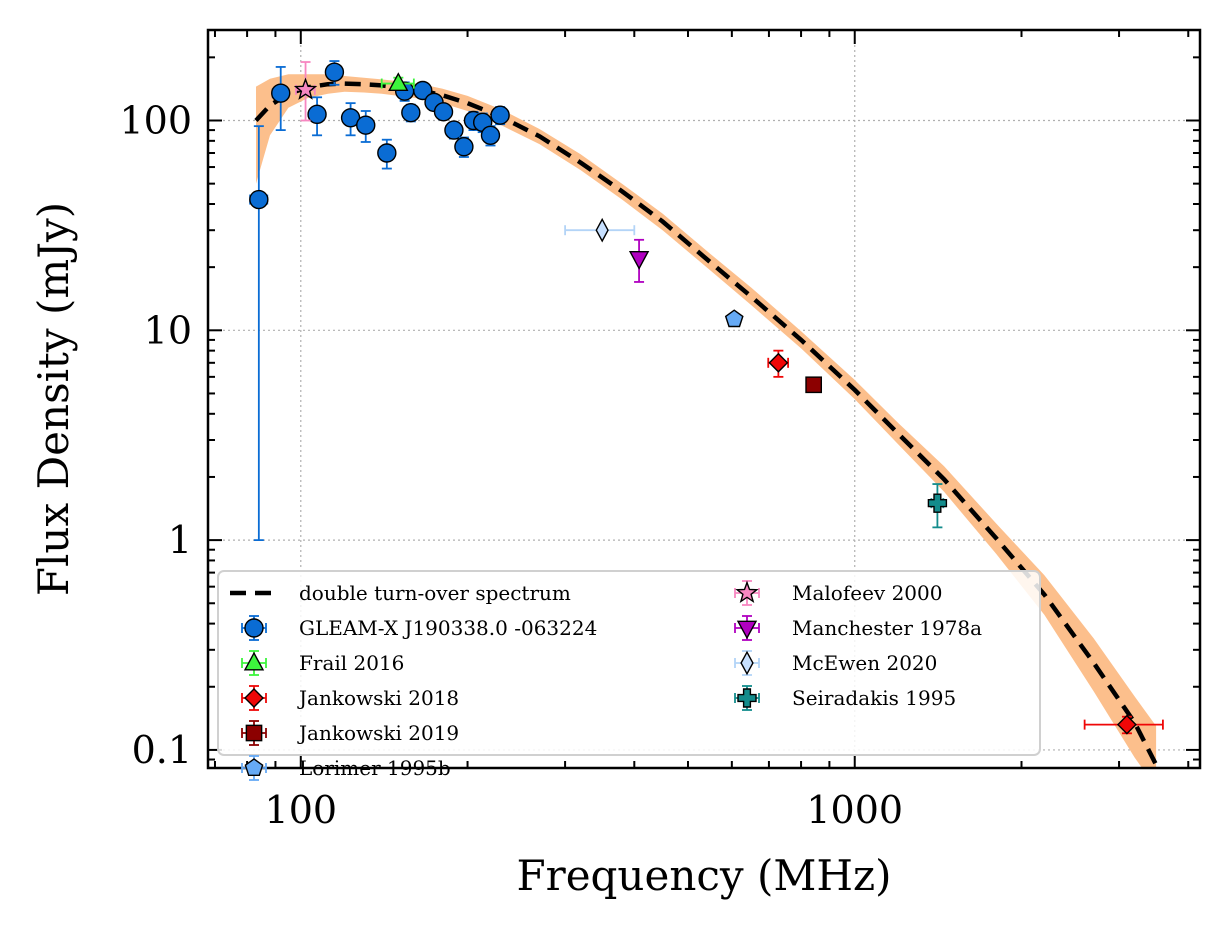 The width and height of the screenshot is (1228, 929). Describe the element at coordinates (168, 330) in the screenshot. I see `y-tick-label: 10` at that location.